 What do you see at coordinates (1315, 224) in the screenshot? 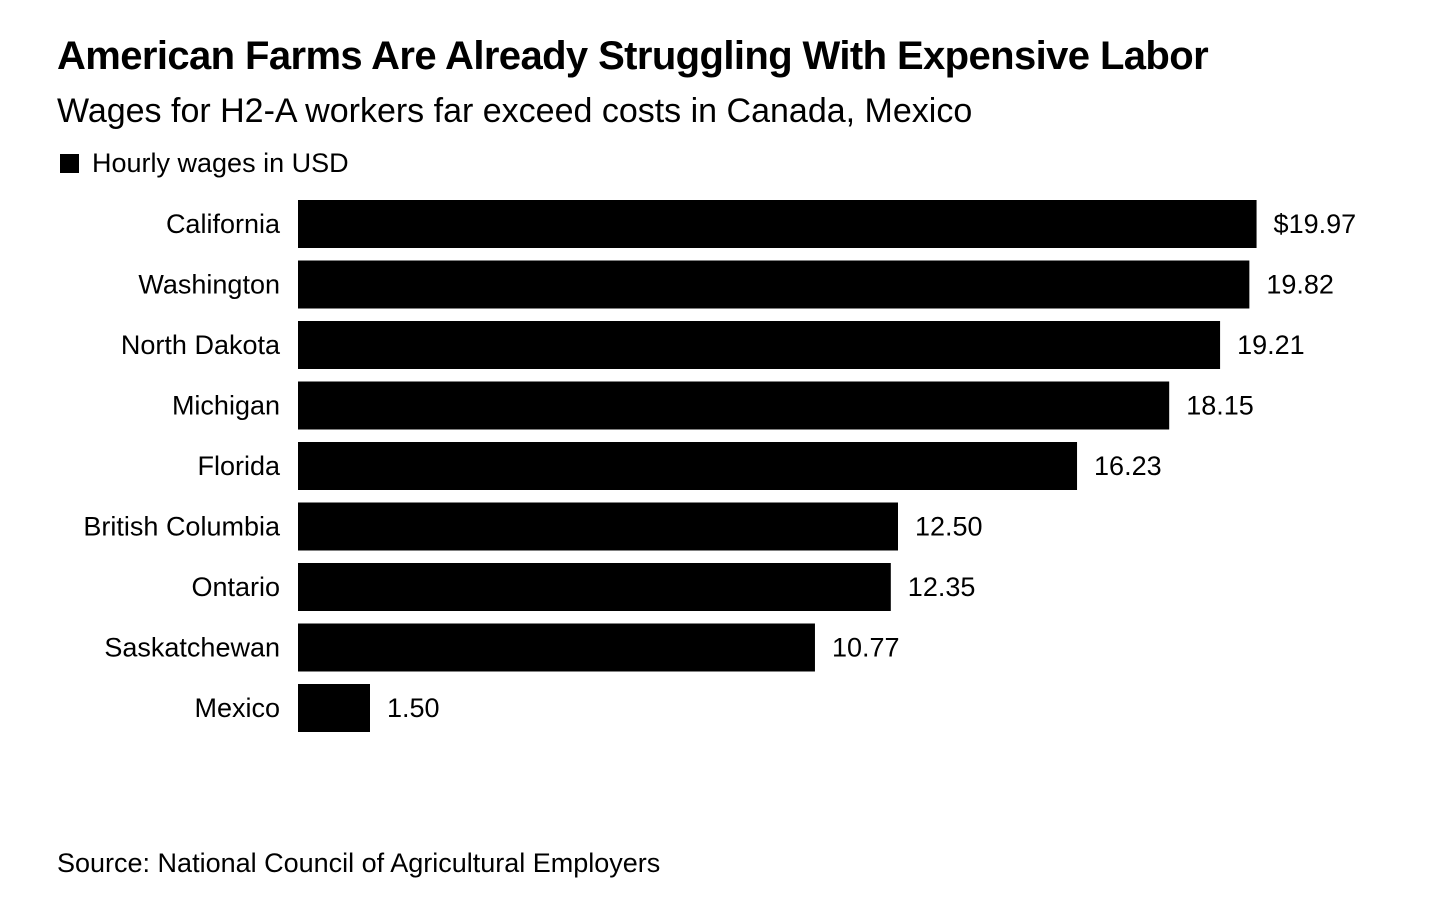
I see `value-label: $19.97` at bounding box center [1315, 224].